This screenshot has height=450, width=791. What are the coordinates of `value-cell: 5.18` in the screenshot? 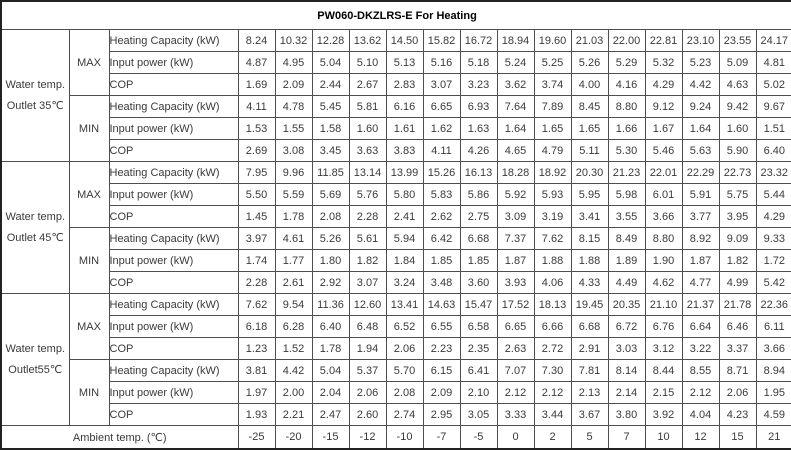 It's located at (478, 63).